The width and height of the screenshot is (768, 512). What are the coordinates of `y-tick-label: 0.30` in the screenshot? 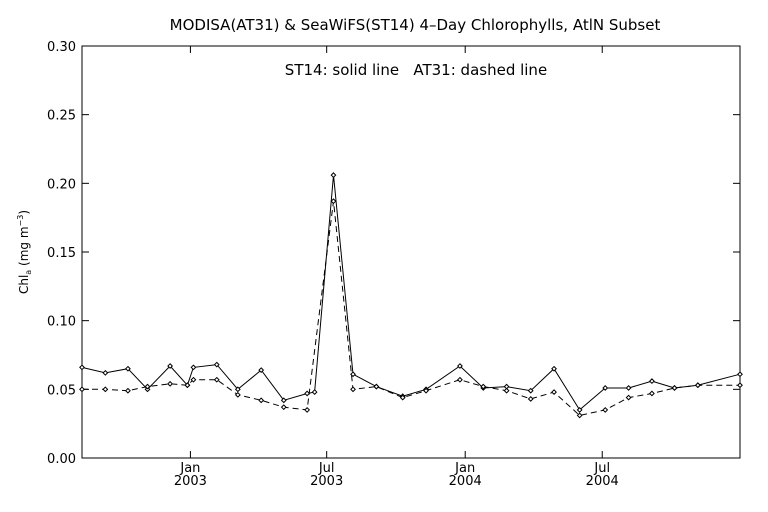 It's located at (61, 47).